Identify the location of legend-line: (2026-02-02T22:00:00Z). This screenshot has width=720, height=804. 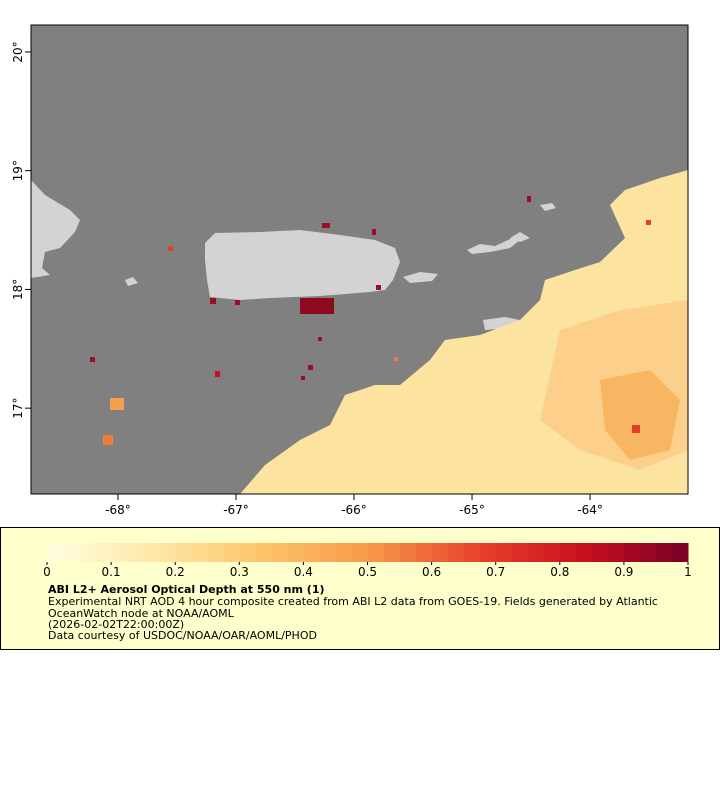
(116, 624).